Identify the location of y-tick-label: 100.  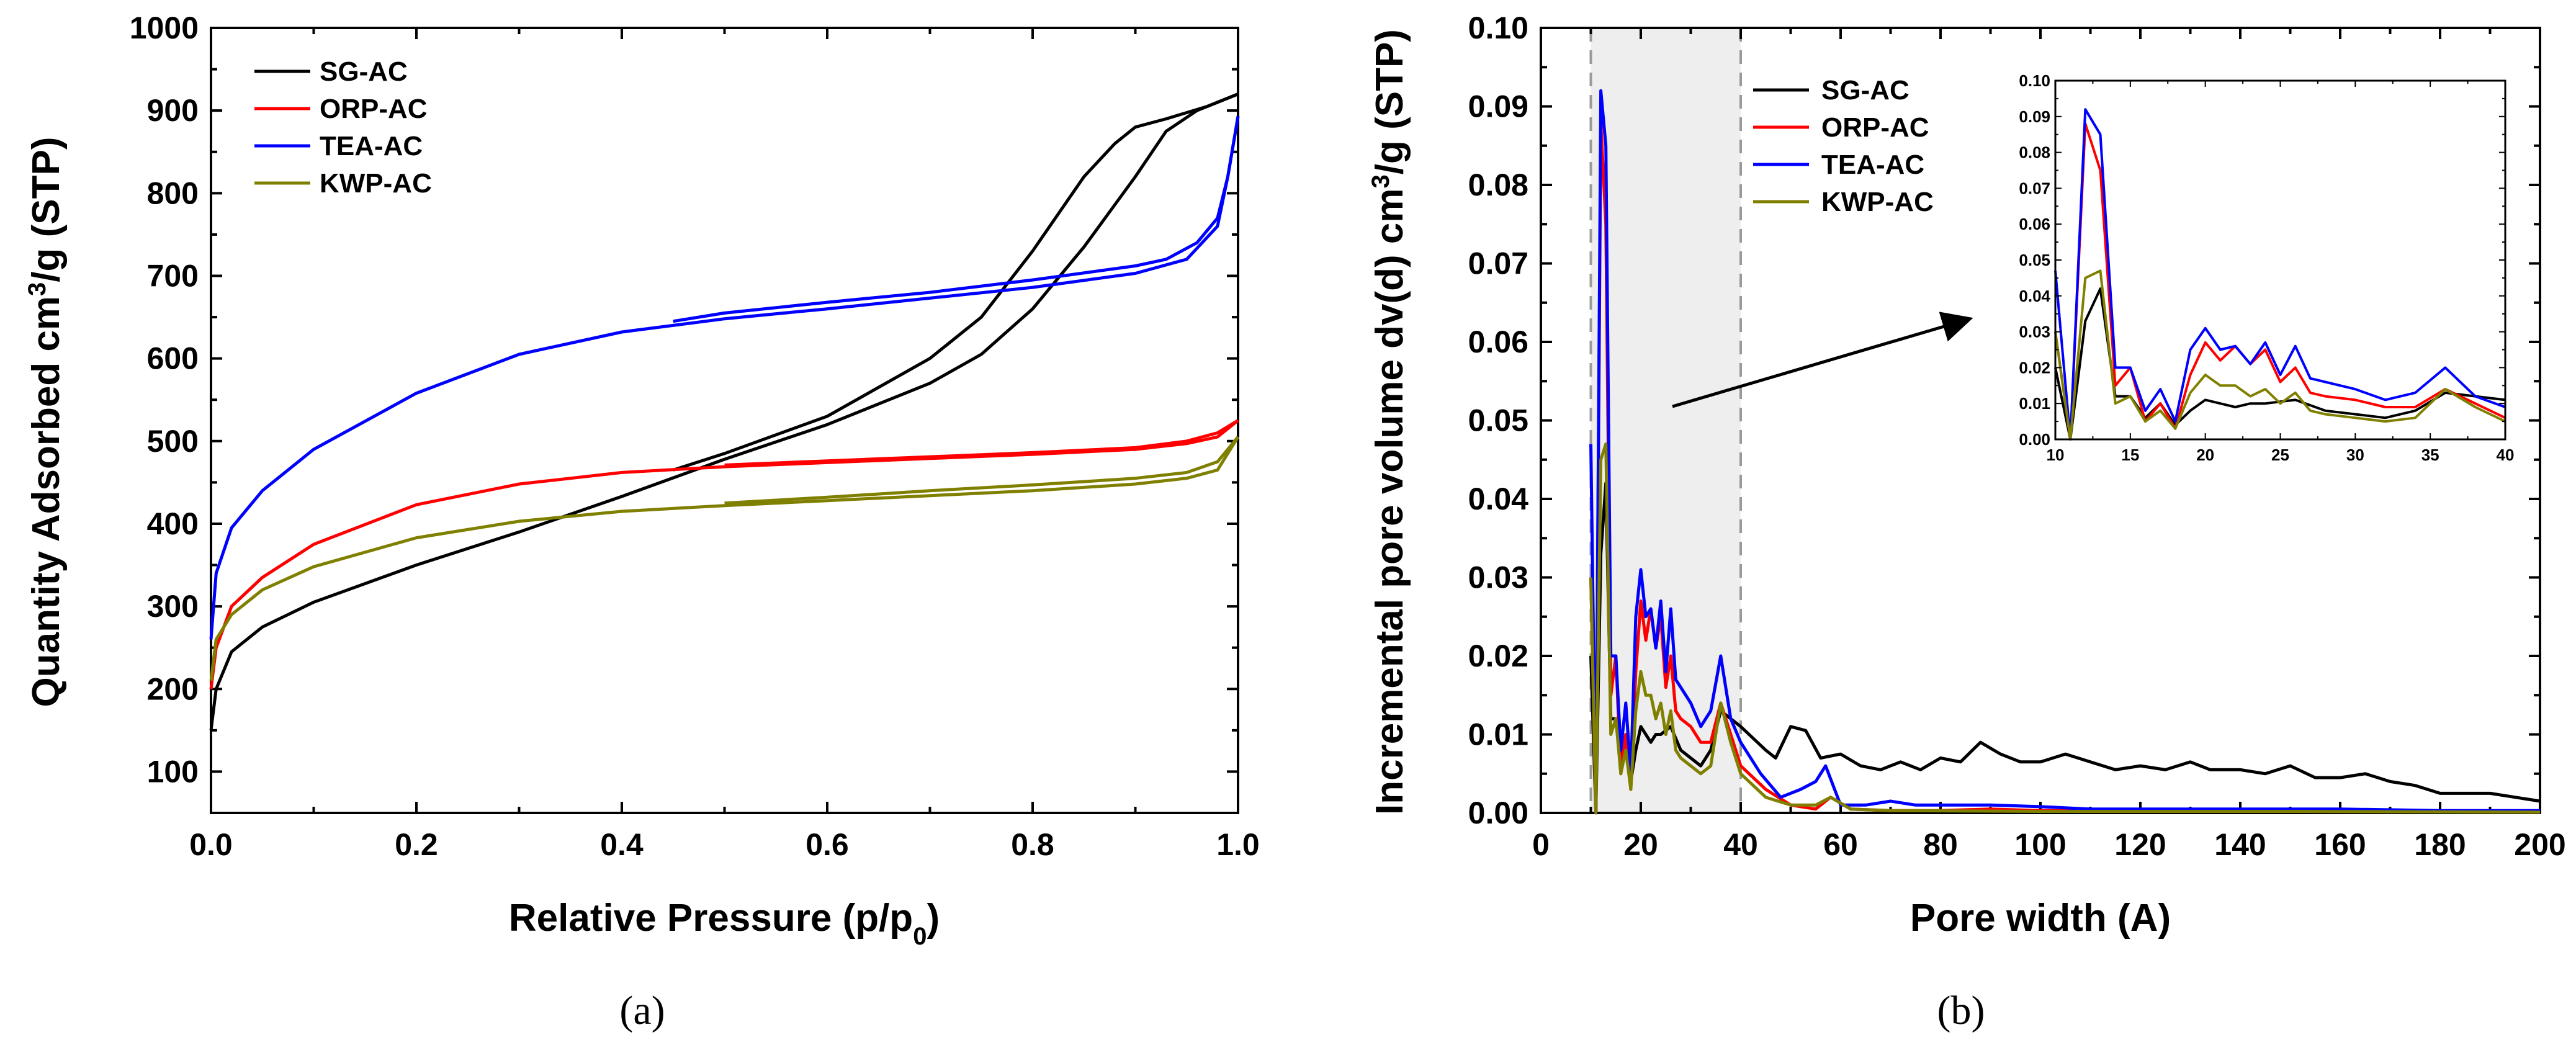
(173, 771).